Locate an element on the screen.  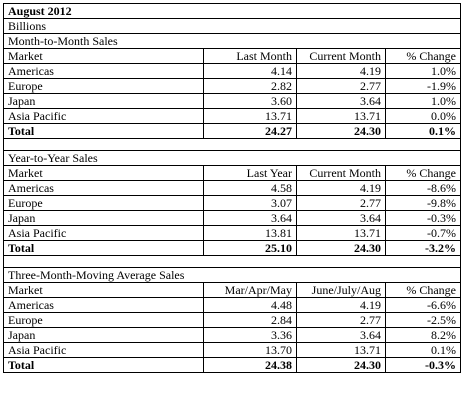
value-cell: 2.82 is located at coordinates (250, 86).